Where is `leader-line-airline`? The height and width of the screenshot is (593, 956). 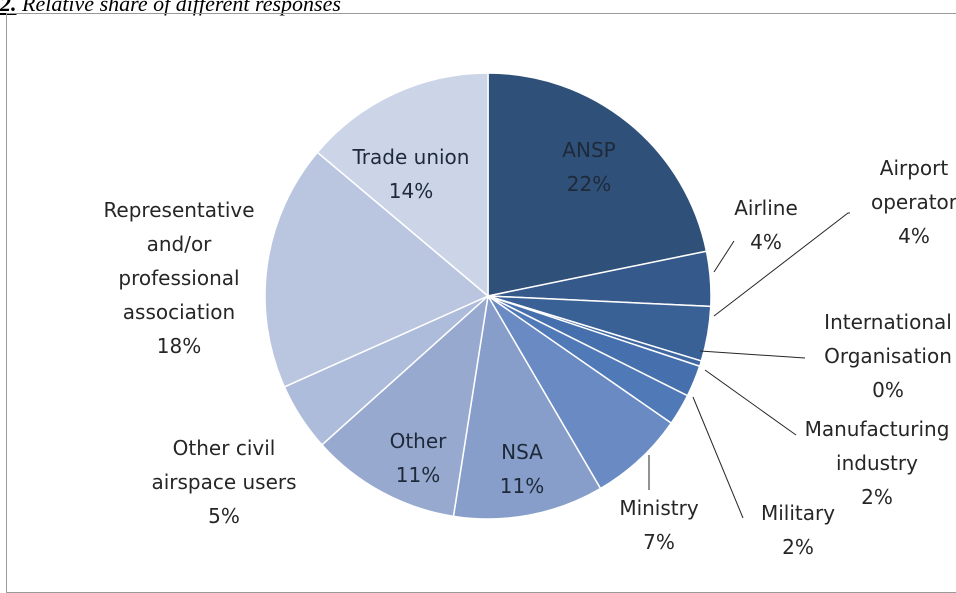 leader-line-airline is located at coordinates (724, 256).